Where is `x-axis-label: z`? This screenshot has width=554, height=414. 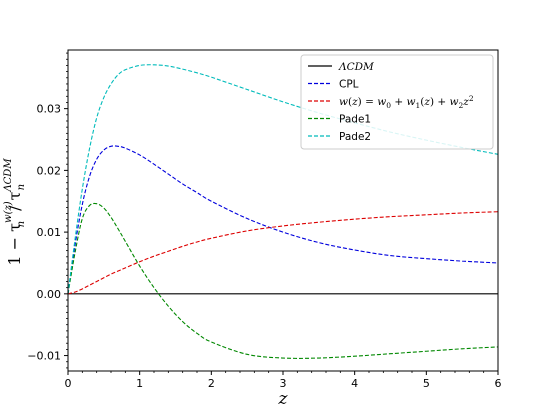 x-axis-label: z is located at coordinates (283, 399).